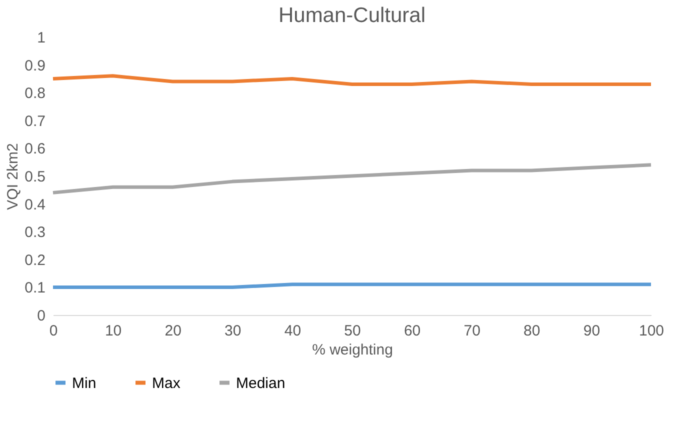 Image resolution: width=699 pixels, height=435 pixels. Describe the element at coordinates (41, 38) in the screenshot. I see `y-tick-label: 1` at that location.